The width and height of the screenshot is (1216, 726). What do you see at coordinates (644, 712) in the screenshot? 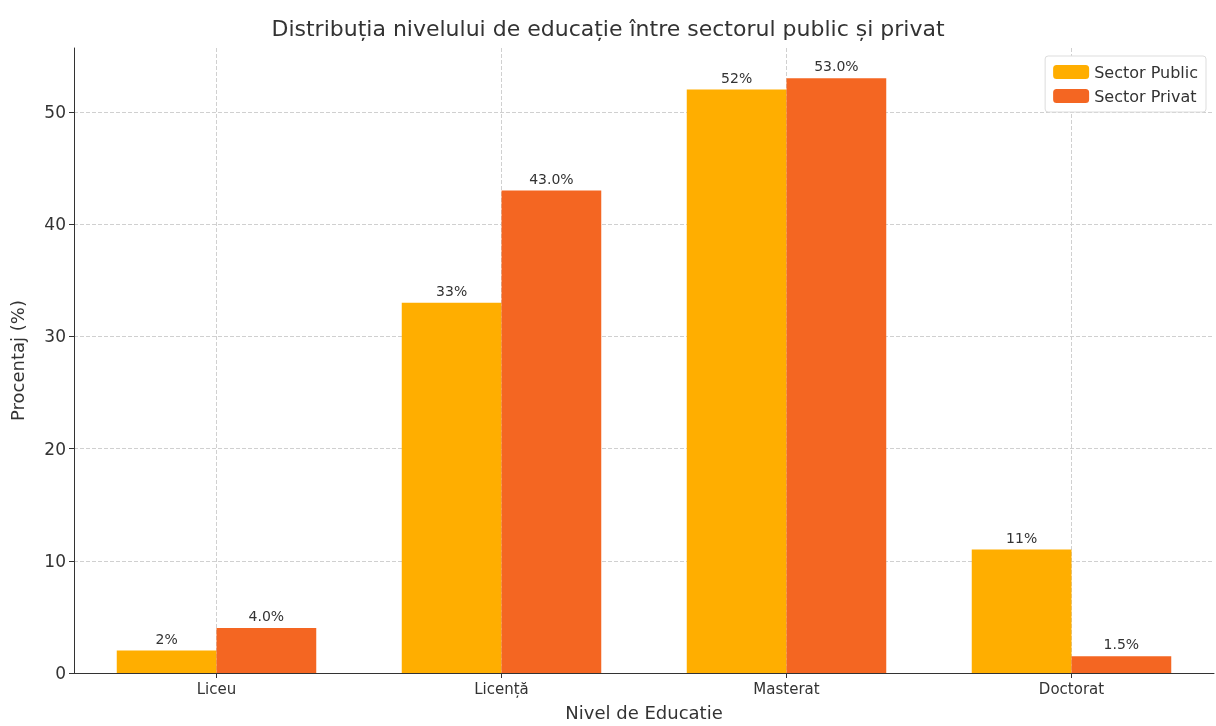
I see `x-axis-title: Nivel de Educatie` at bounding box center [644, 712].